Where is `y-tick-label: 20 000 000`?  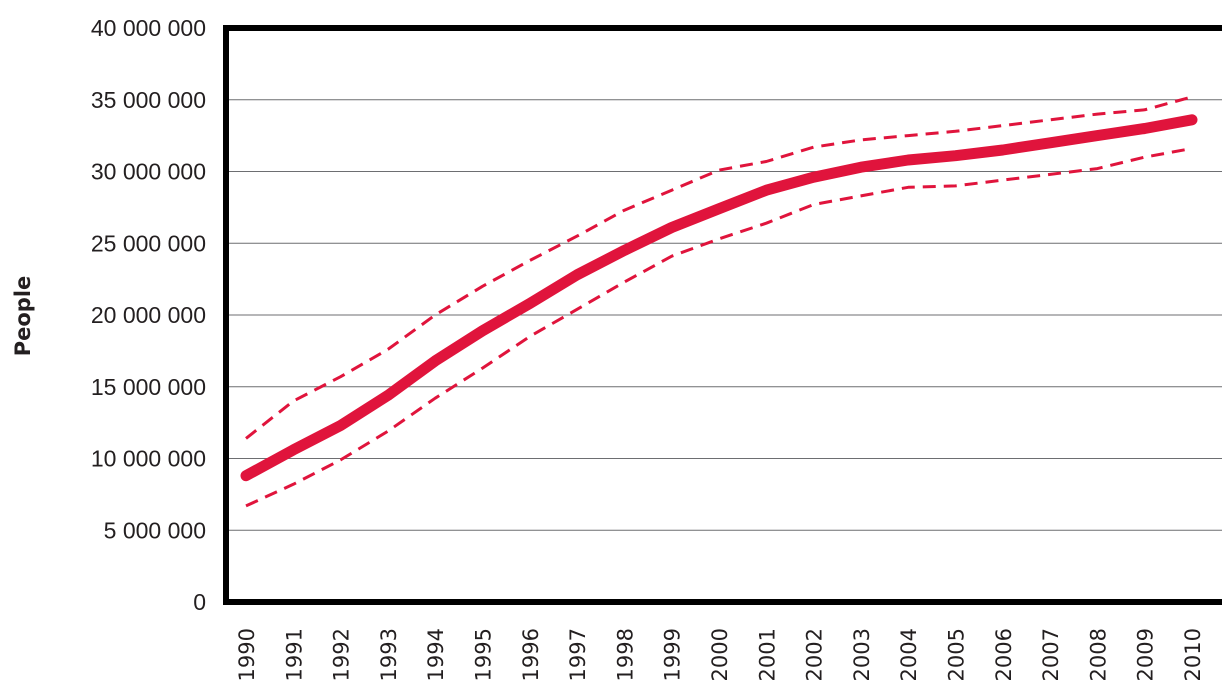
y-tick-label: 20 000 000 is located at coordinates (148, 315).